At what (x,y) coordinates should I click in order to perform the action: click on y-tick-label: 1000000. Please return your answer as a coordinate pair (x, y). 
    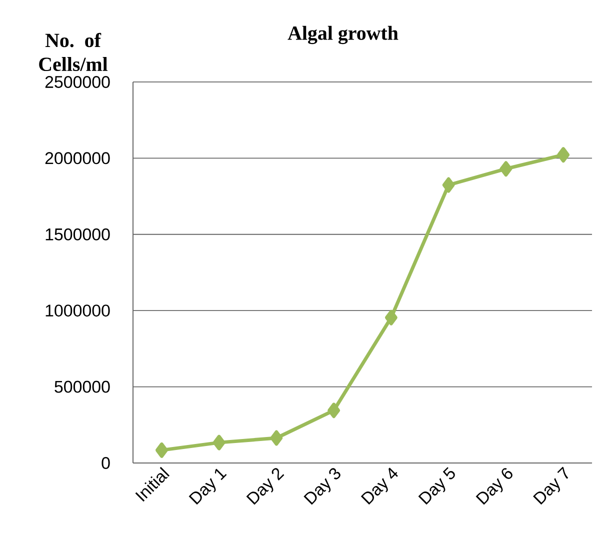
    Looking at the image, I should click on (78, 310).